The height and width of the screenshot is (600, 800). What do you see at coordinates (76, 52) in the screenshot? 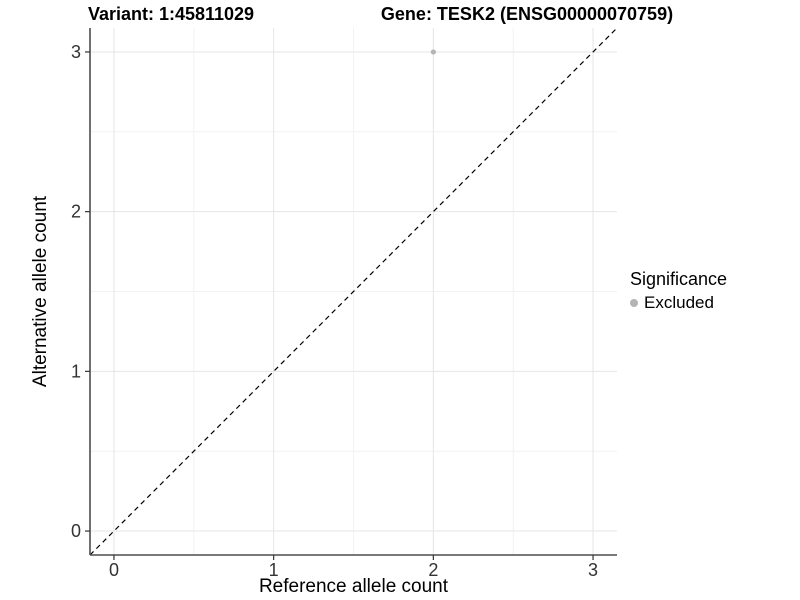
I see `y-tick-label: 3` at bounding box center [76, 52].